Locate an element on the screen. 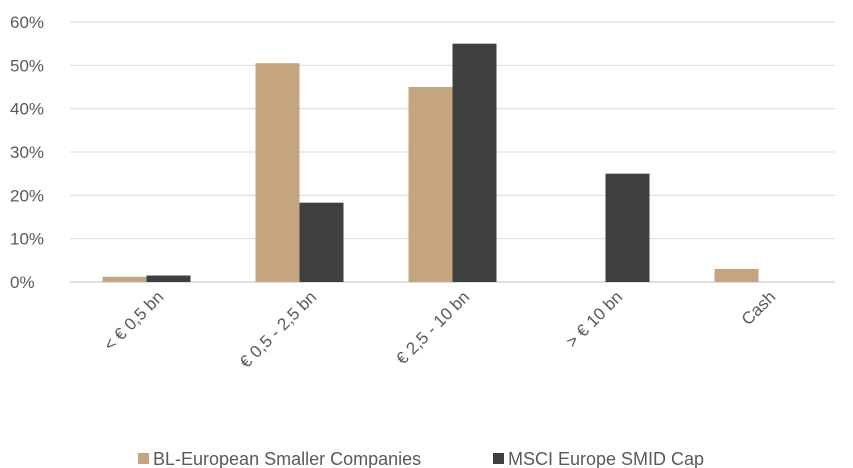  y-tick-label: 60% is located at coordinates (27, 22).